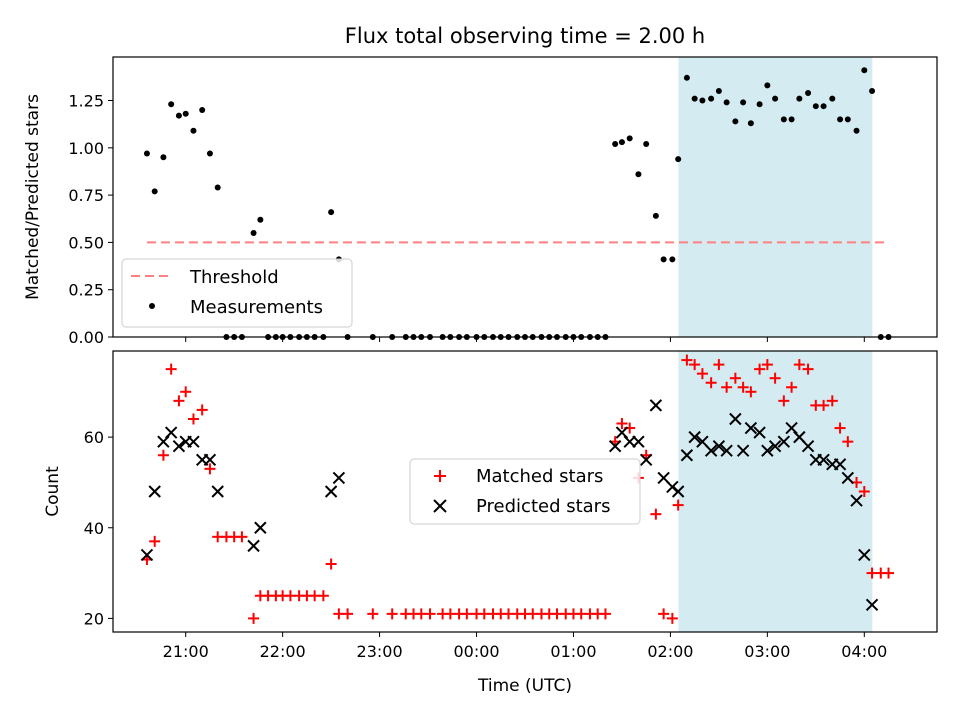 The height and width of the screenshot is (720, 960). What do you see at coordinates (94, 528) in the screenshot?
I see `y-tick-label: 40` at bounding box center [94, 528].